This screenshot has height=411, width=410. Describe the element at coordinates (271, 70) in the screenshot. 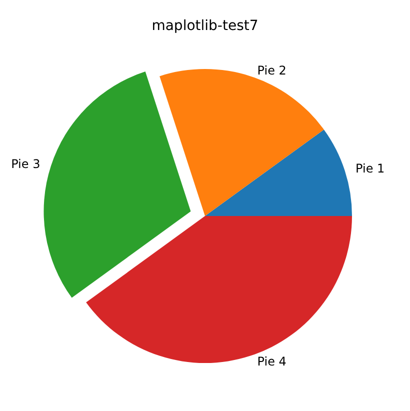

I see `slice-label: Pie 2` at that location.